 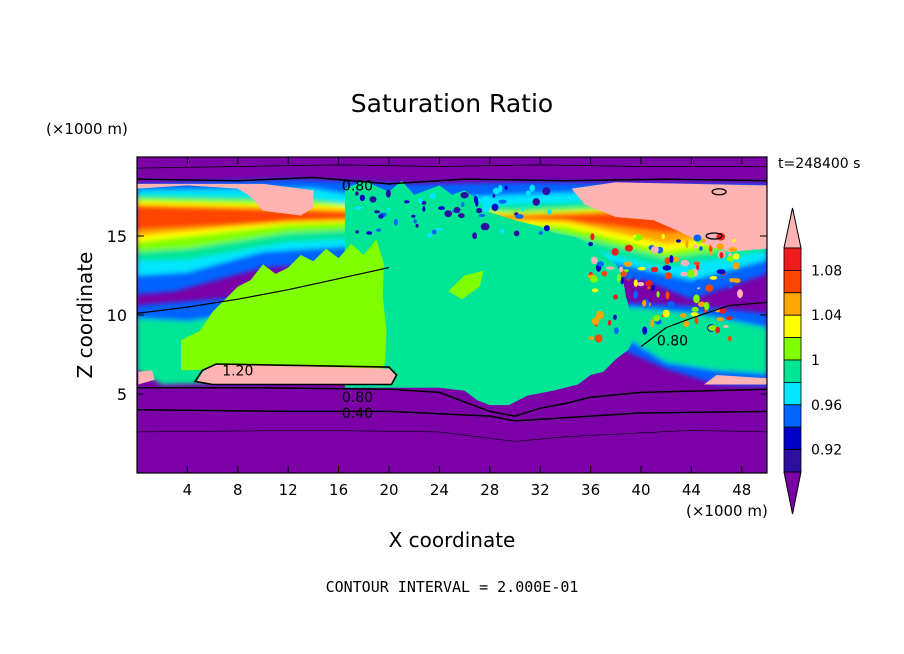 What do you see at coordinates (719, 192) in the screenshot?
I see `contour-closed-right-upper` at bounding box center [719, 192].